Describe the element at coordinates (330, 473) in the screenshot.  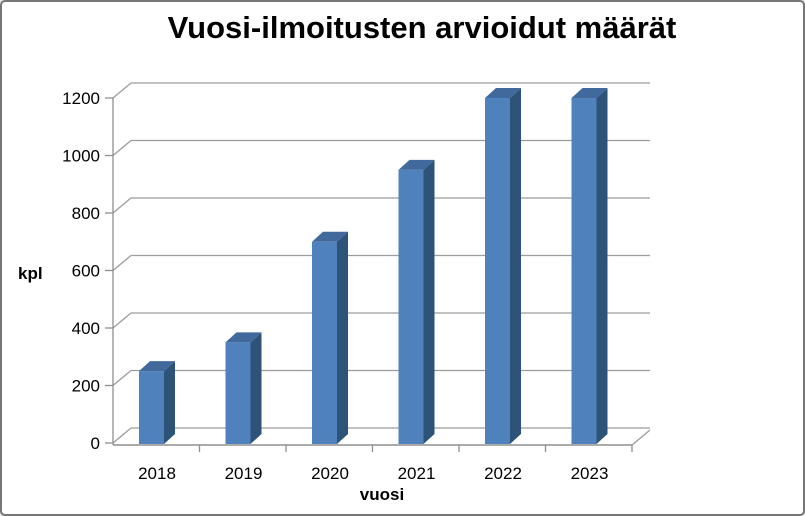
I see `x-axis-tick-label: 2020` at that location.